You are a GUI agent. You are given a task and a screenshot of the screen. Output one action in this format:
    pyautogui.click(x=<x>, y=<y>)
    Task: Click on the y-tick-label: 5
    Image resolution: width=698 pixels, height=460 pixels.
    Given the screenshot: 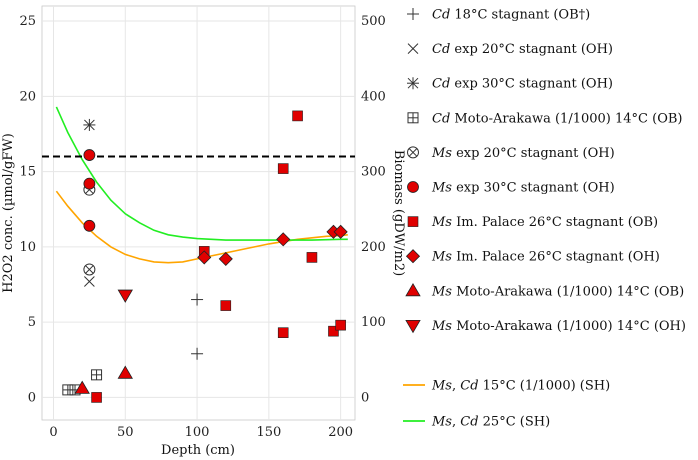 What is the action you would take?
    pyautogui.click(x=32, y=322)
    